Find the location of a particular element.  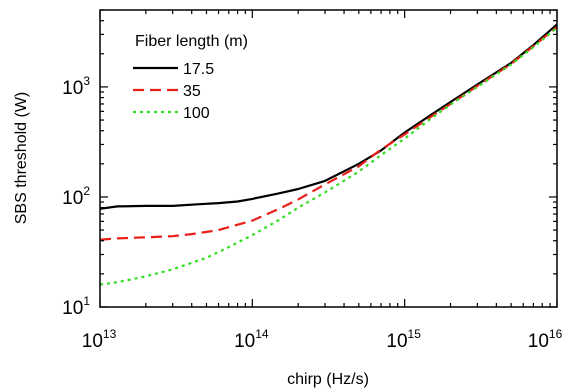

y-tick-label: 10¹ is located at coordinates (76, 306).